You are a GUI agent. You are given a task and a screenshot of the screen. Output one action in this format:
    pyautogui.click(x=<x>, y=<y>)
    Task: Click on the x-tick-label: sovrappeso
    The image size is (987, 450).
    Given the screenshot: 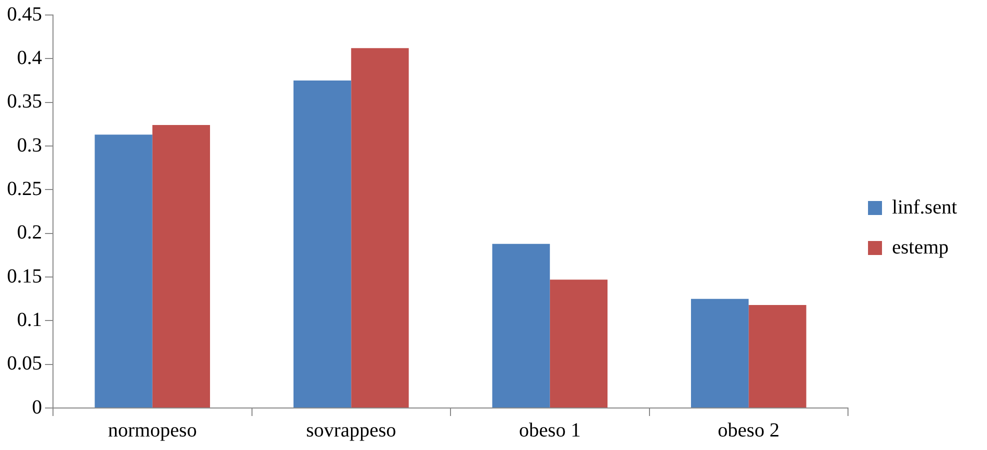 What is the action you would take?
    pyautogui.click(x=351, y=430)
    